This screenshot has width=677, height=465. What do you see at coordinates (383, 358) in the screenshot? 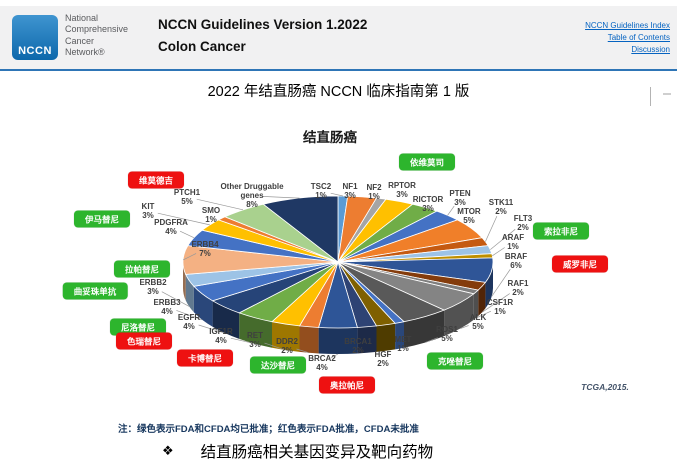
I see `gene-label-HGF: HGF 2%` at bounding box center [383, 358].